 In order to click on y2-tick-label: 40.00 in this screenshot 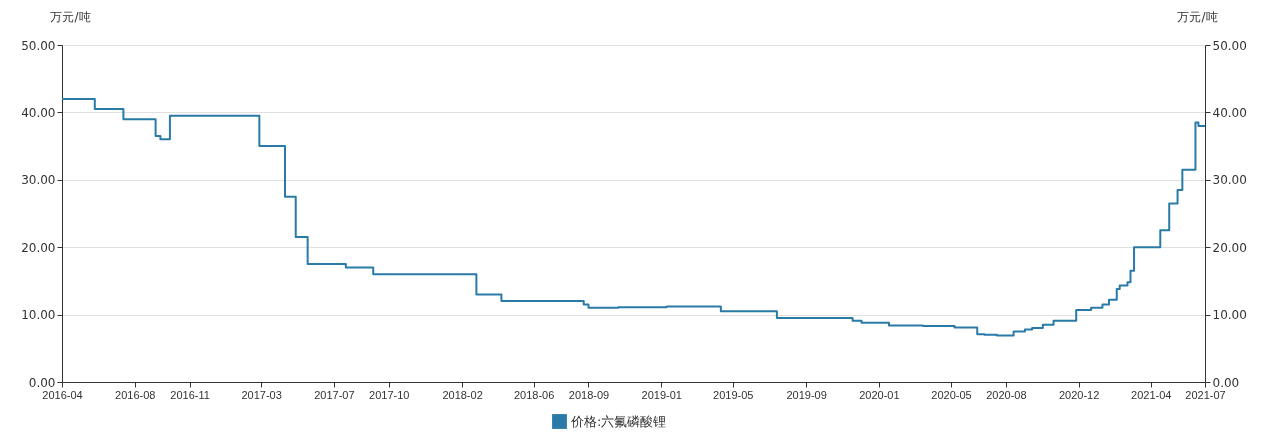, I will do `click(1229, 112)`.